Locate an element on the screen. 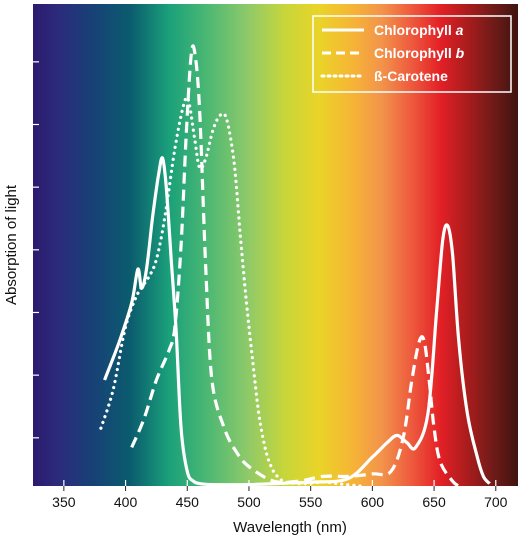  x-tick-label-500: 500 is located at coordinates (249, 502).